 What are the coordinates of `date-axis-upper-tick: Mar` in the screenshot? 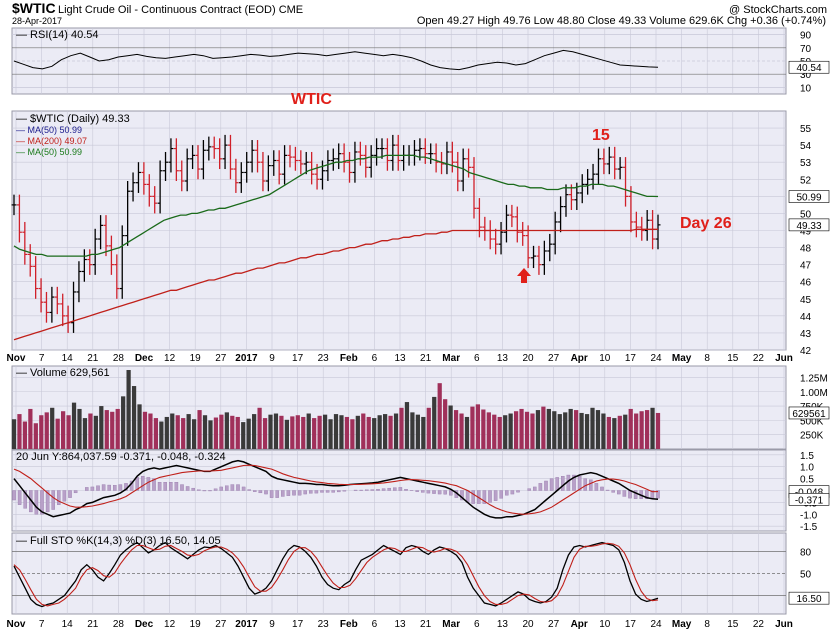 It's located at (451, 358).